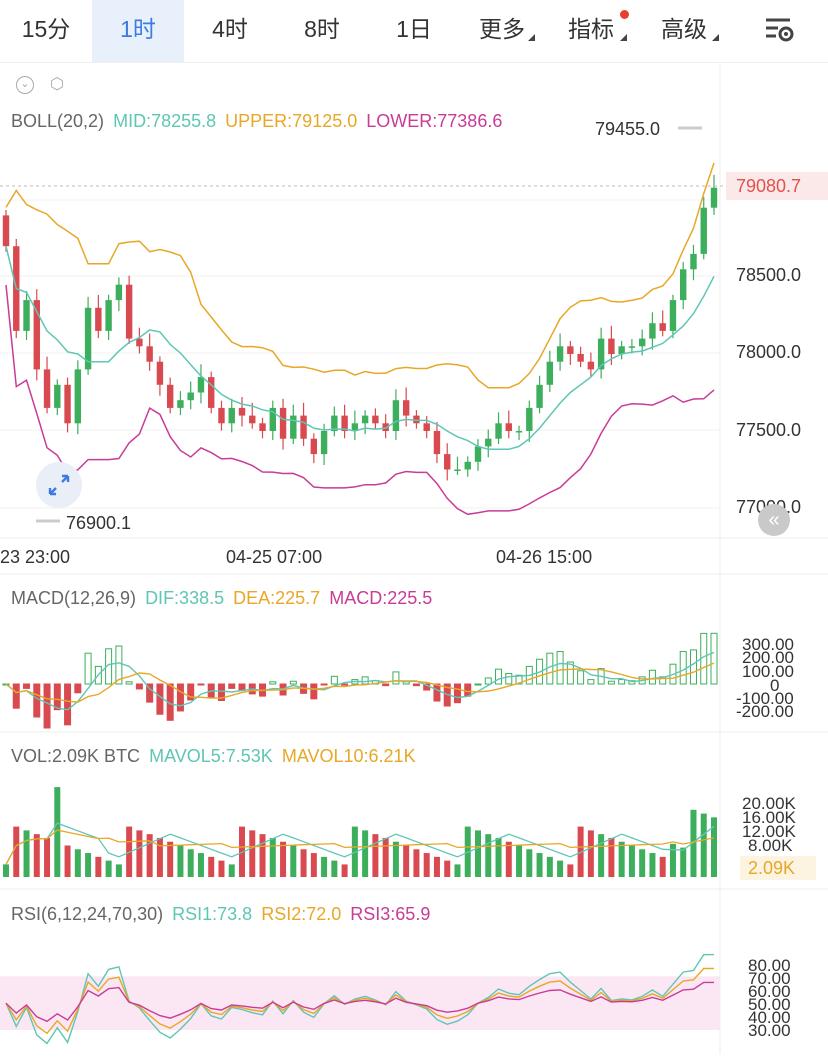 The height and width of the screenshot is (1059, 828). What do you see at coordinates (769, 352) in the screenshot?
I see `price-axis-2: 78000.0` at bounding box center [769, 352].